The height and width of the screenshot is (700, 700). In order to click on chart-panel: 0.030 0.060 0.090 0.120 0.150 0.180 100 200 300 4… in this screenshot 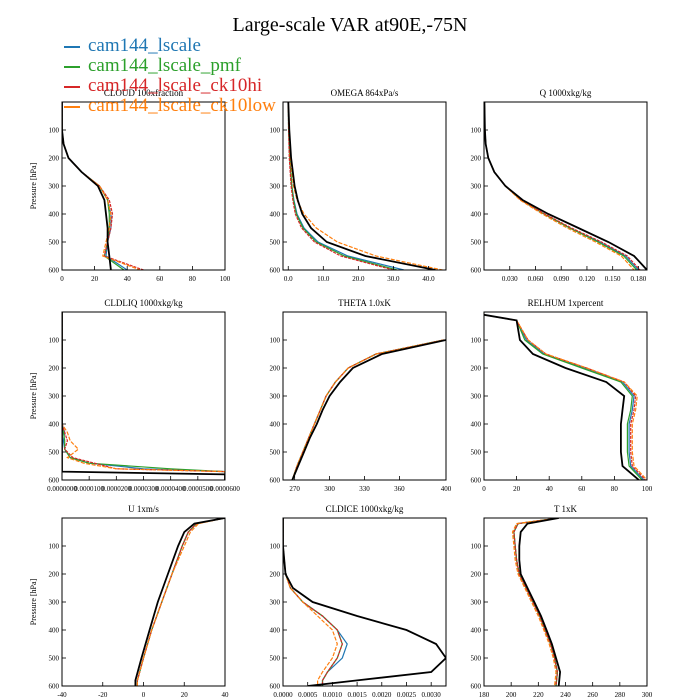, I will do `click(559, 185)`.